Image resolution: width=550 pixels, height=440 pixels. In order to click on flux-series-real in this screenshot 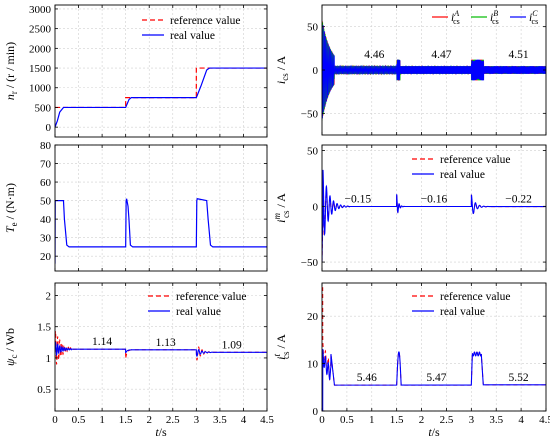, I will do `click(161, 349)`.